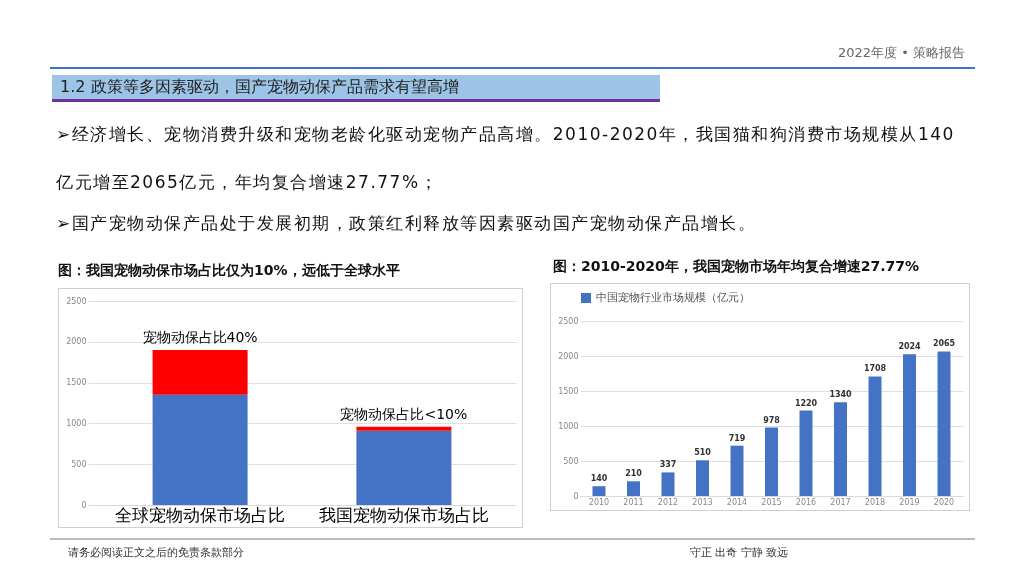 The width and height of the screenshot is (1024, 576). I want to click on x-tick-label: 2018, so click(875, 502).